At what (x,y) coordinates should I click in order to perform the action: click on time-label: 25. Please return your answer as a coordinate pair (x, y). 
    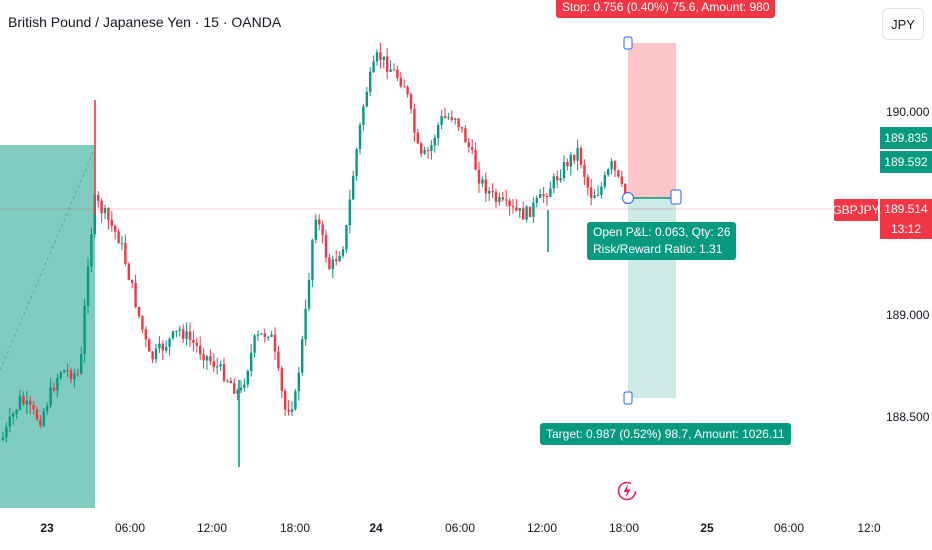
    Looking at the image, I should click on (707, 528).